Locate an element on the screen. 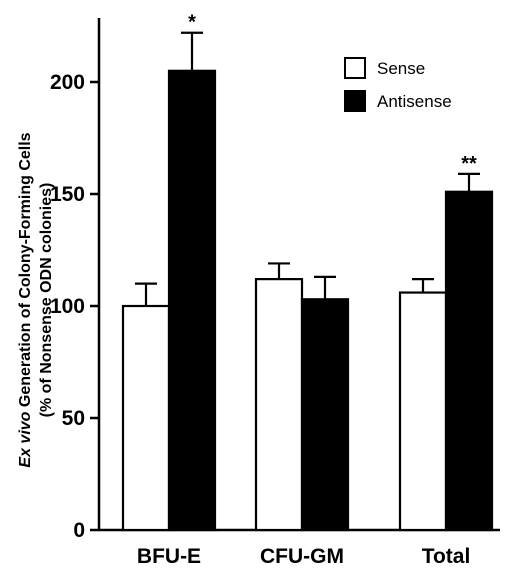  y-tick-label-200: 200 is located at coordinates (67, 82).